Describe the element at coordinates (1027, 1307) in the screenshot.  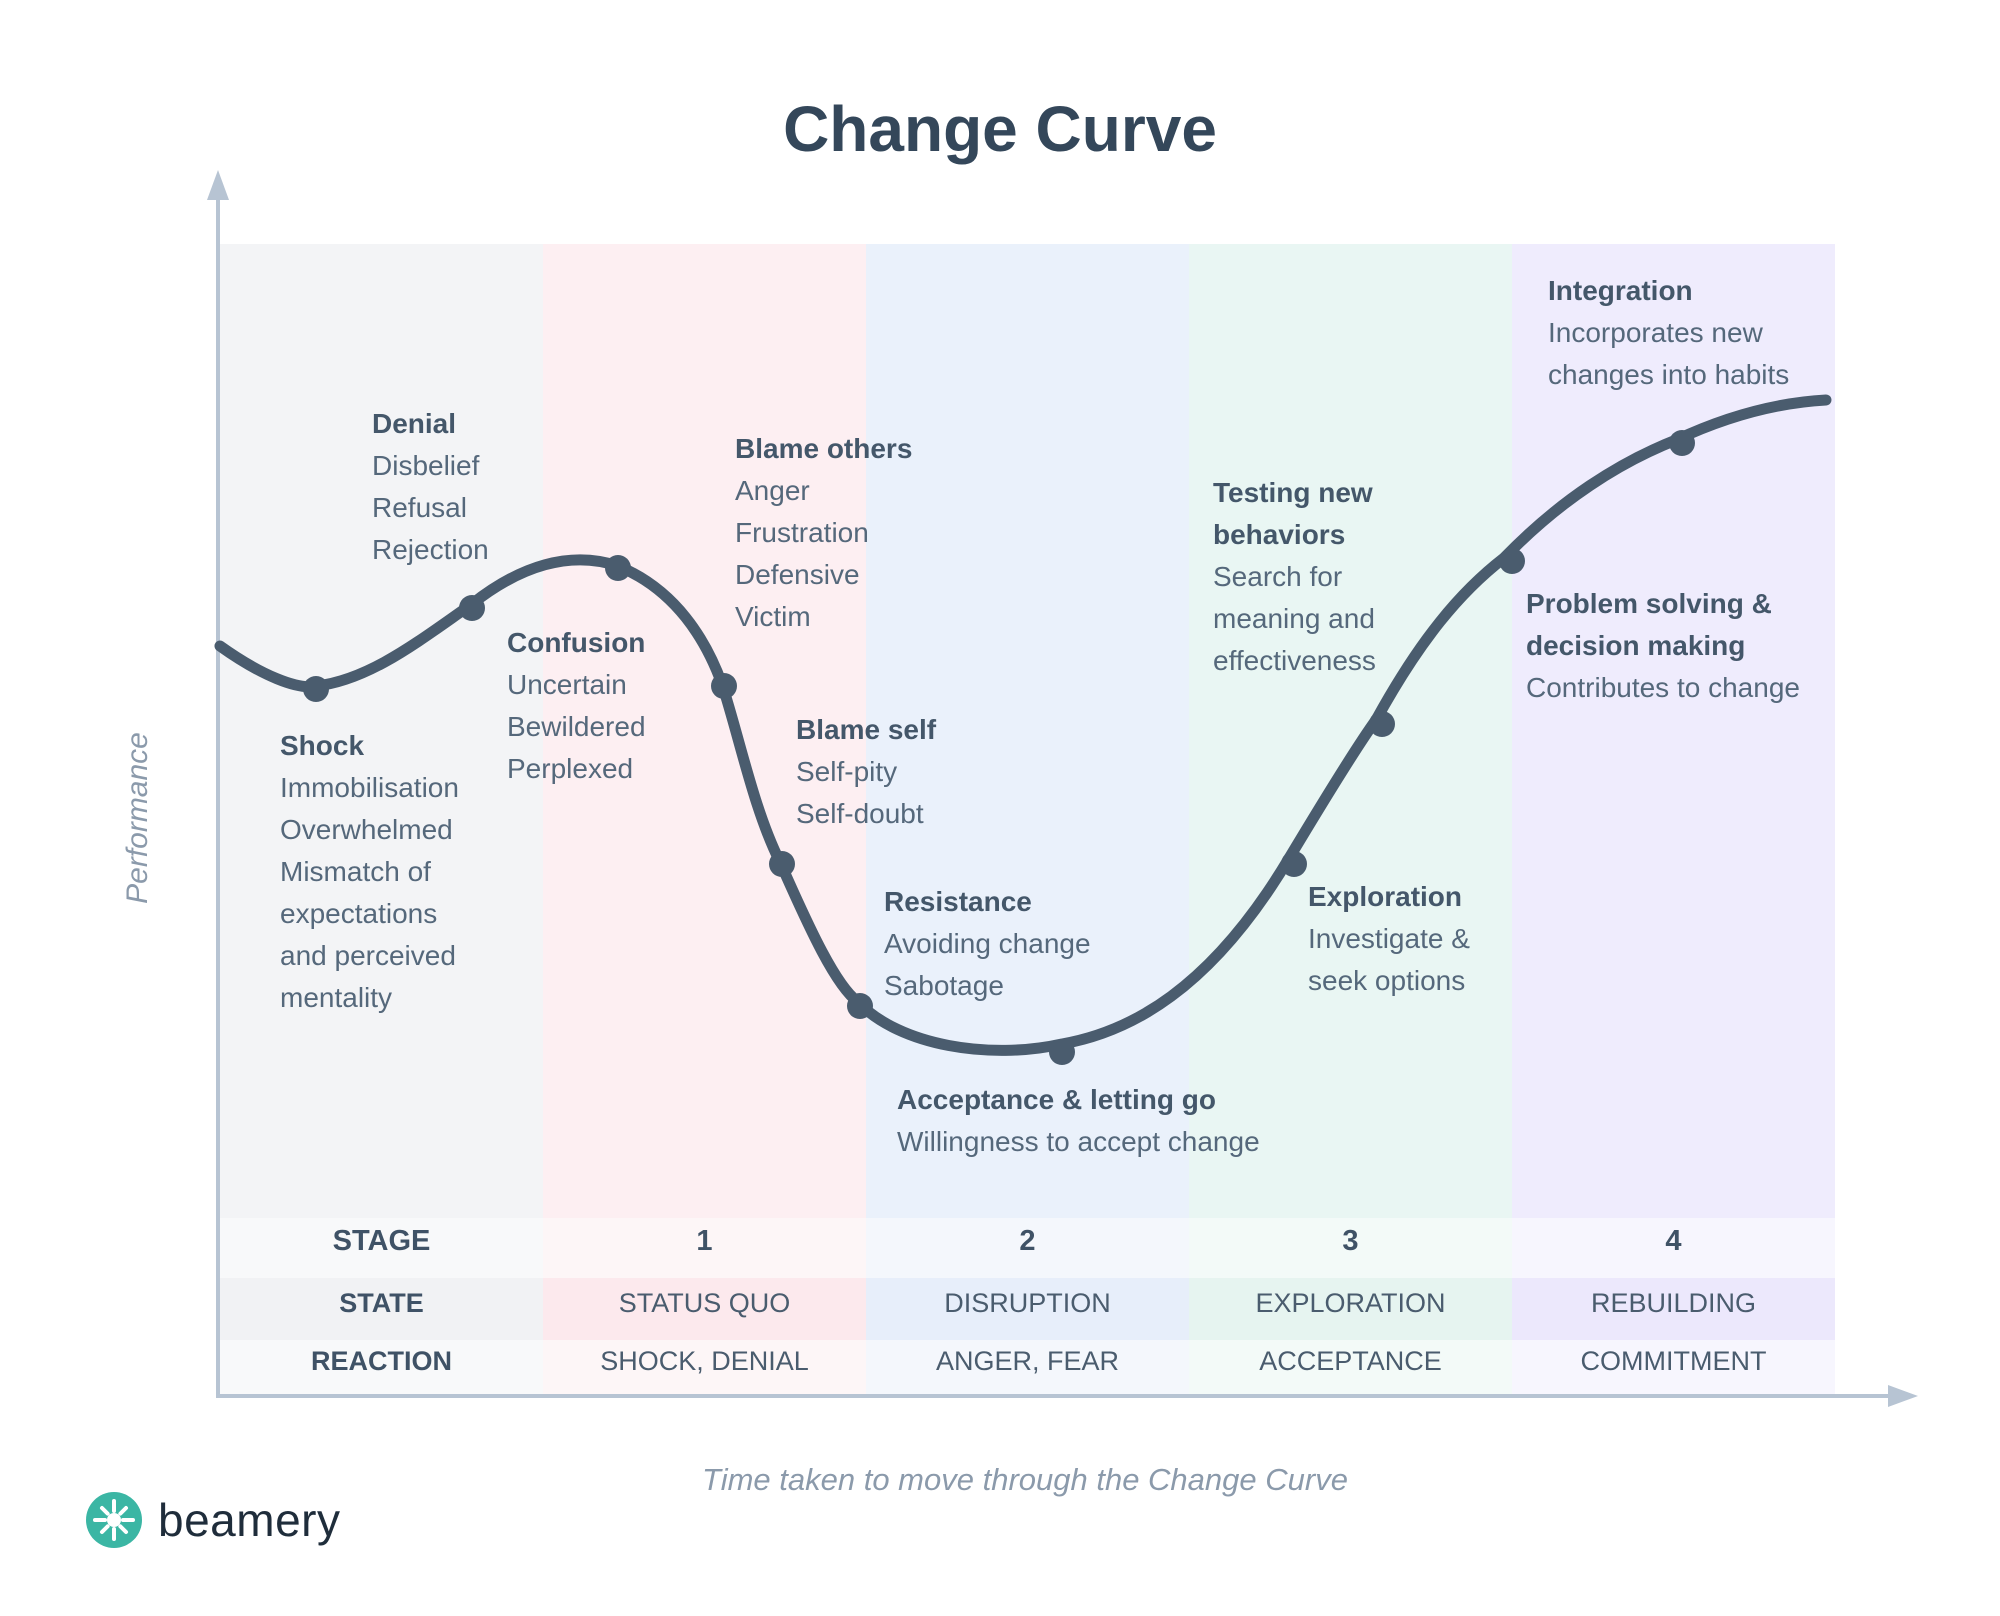
I see `table-rows` at that location.